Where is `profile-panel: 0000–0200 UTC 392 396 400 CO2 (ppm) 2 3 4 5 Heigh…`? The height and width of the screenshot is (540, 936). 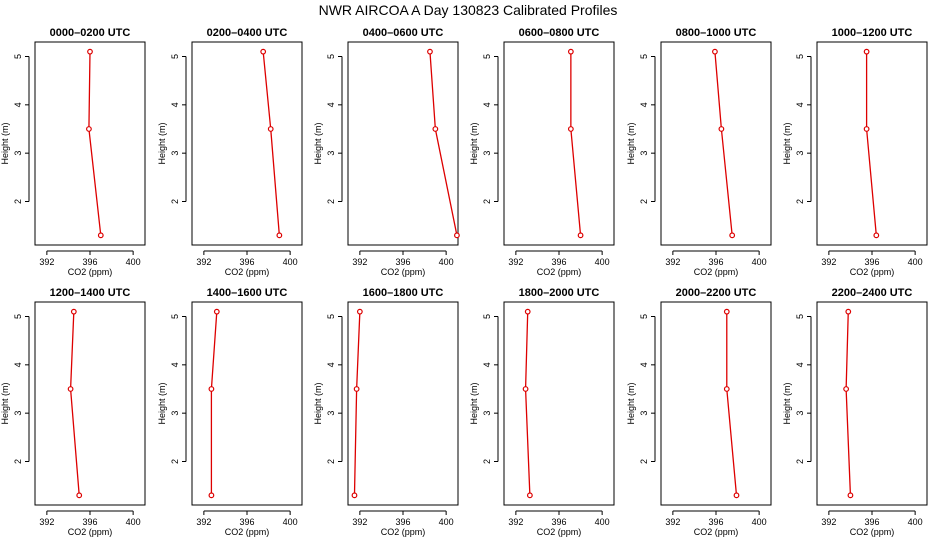
profile-panel: 0000–0200 UTC 392 396 400 CO2 (ppm) 2 3 4 5 Heigh… is located at coordinates (73, 152).